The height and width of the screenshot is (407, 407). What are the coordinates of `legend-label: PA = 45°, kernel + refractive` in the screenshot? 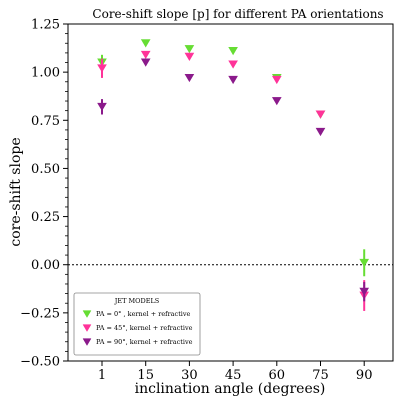 It's located at (144, 328).